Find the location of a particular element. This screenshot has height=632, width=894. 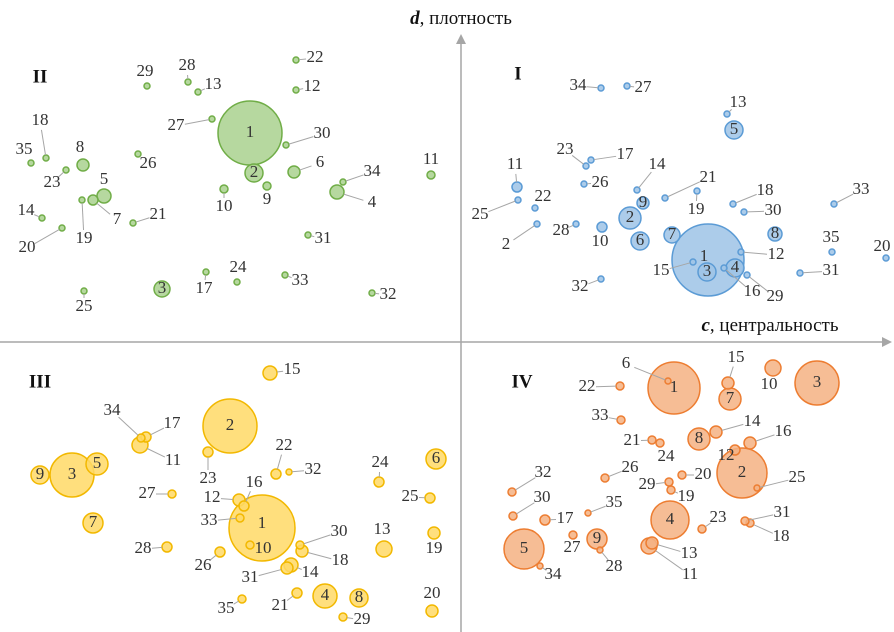

bubble-label: 31 is located at coordinates (782, 511).